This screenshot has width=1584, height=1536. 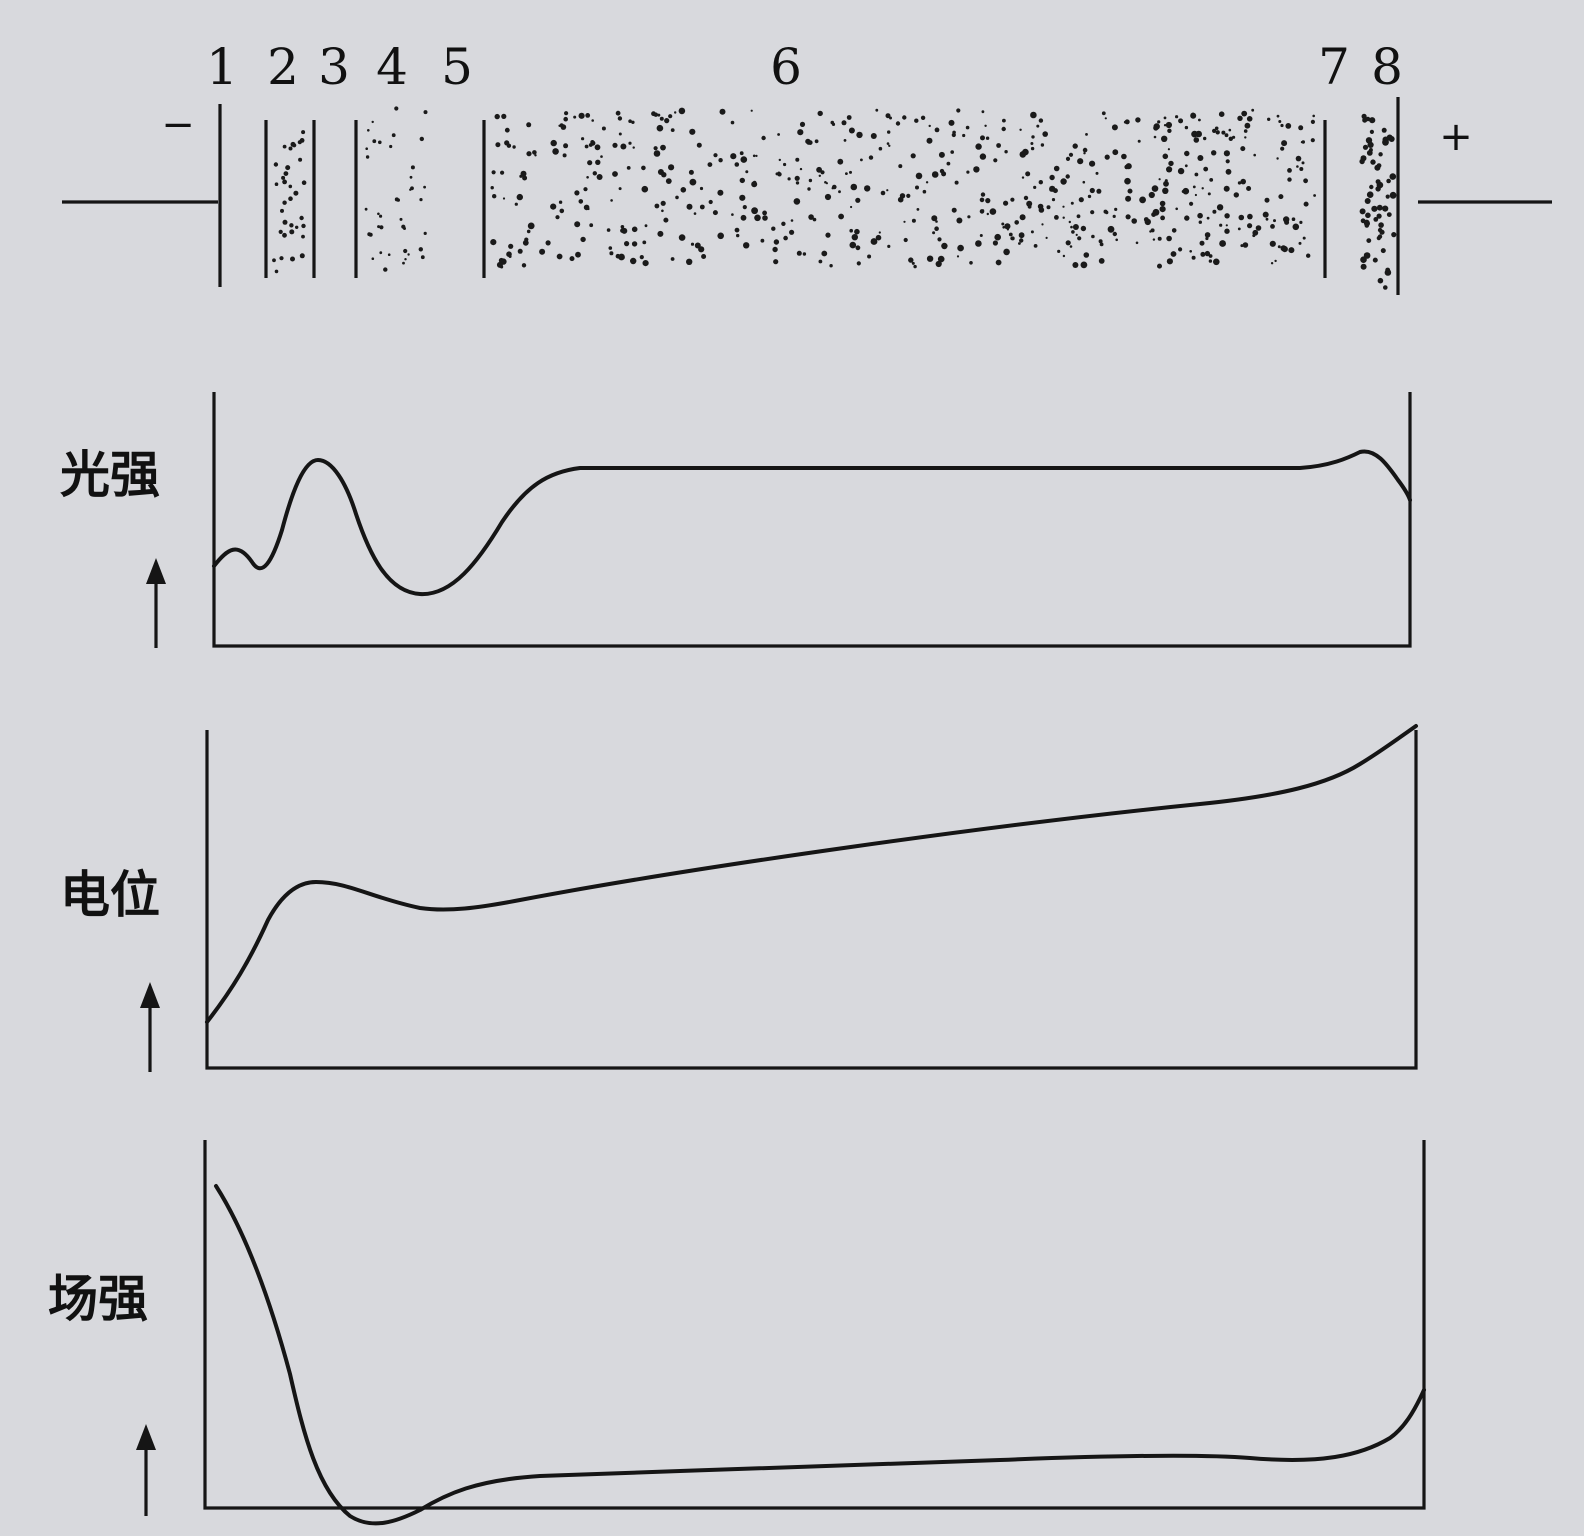 What do you see at coordinates (289, 202) in the screenshot?
I see `negative-glow-dots` at bounding box center [289, 202].